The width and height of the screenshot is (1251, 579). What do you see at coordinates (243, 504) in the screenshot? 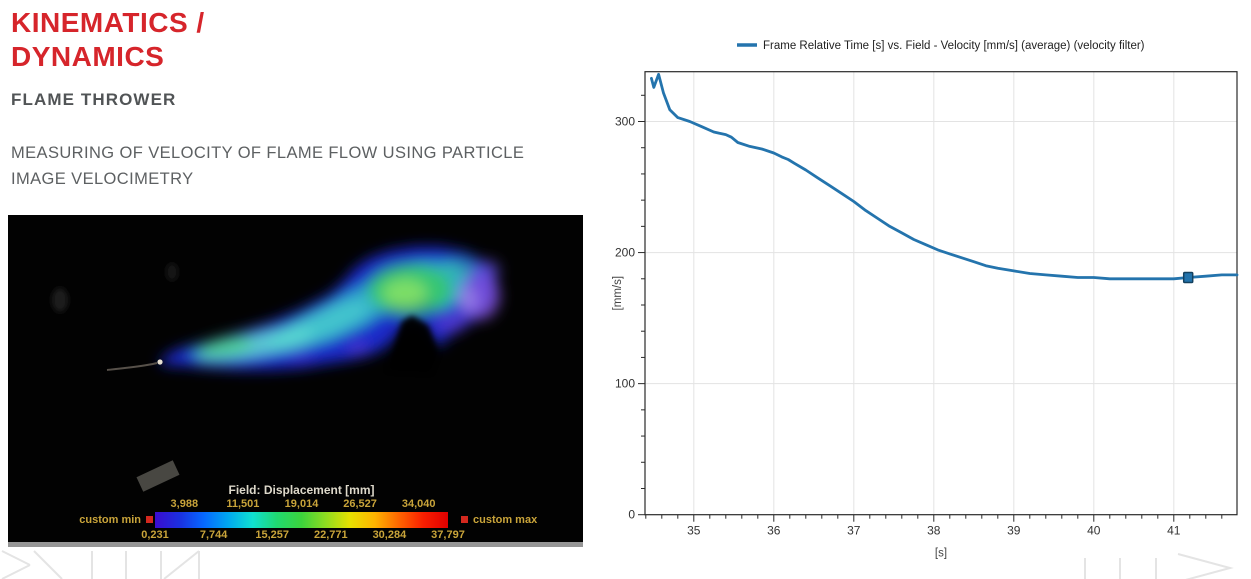
I see `colorbar-tick-label: 11,501` at bounding box center [243, 504].